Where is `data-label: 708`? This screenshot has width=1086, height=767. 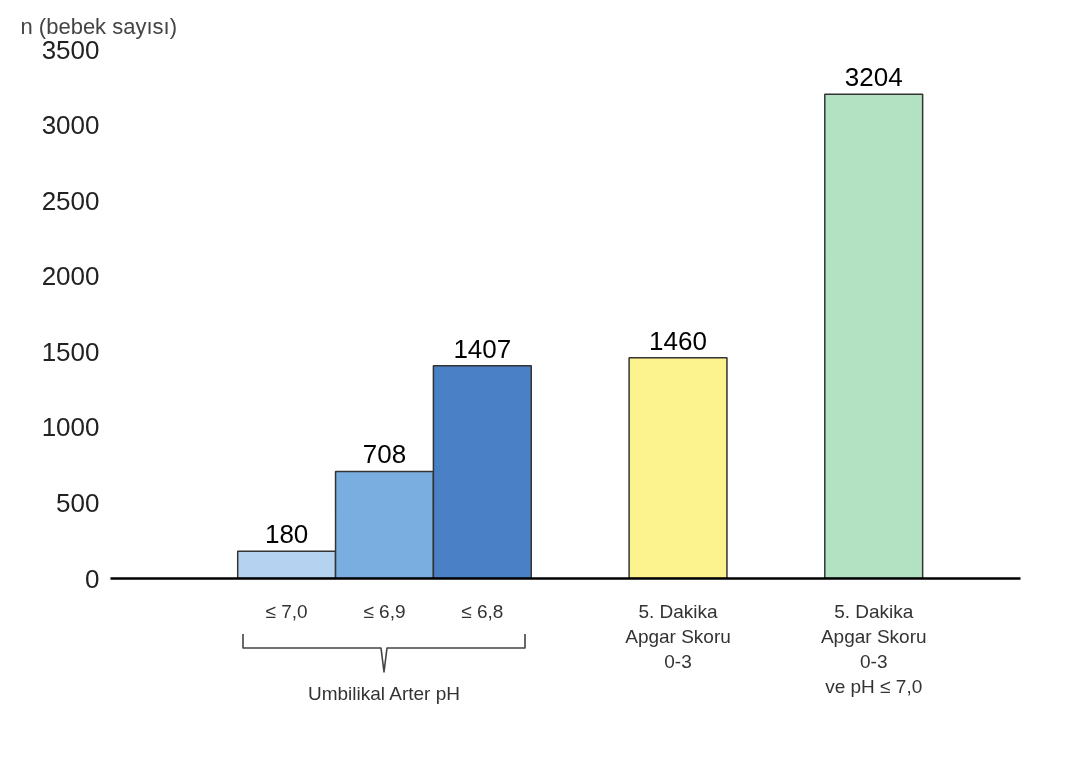
data-label: 708 is located at coordinates (384, 454).